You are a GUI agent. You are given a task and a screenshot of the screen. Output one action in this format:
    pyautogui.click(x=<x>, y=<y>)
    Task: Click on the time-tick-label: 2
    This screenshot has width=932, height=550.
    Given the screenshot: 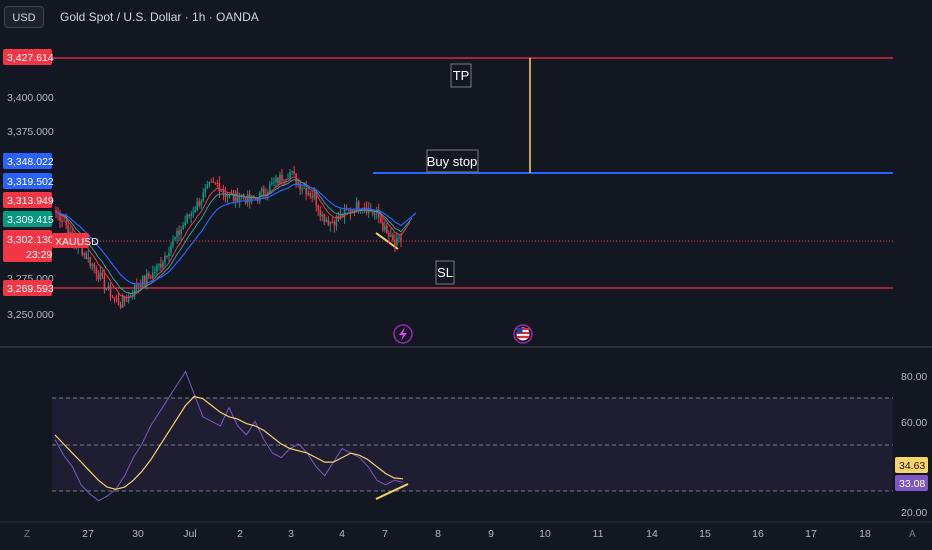 What is the action you would take?
    pyautogui.click(x=240, y=534)
    